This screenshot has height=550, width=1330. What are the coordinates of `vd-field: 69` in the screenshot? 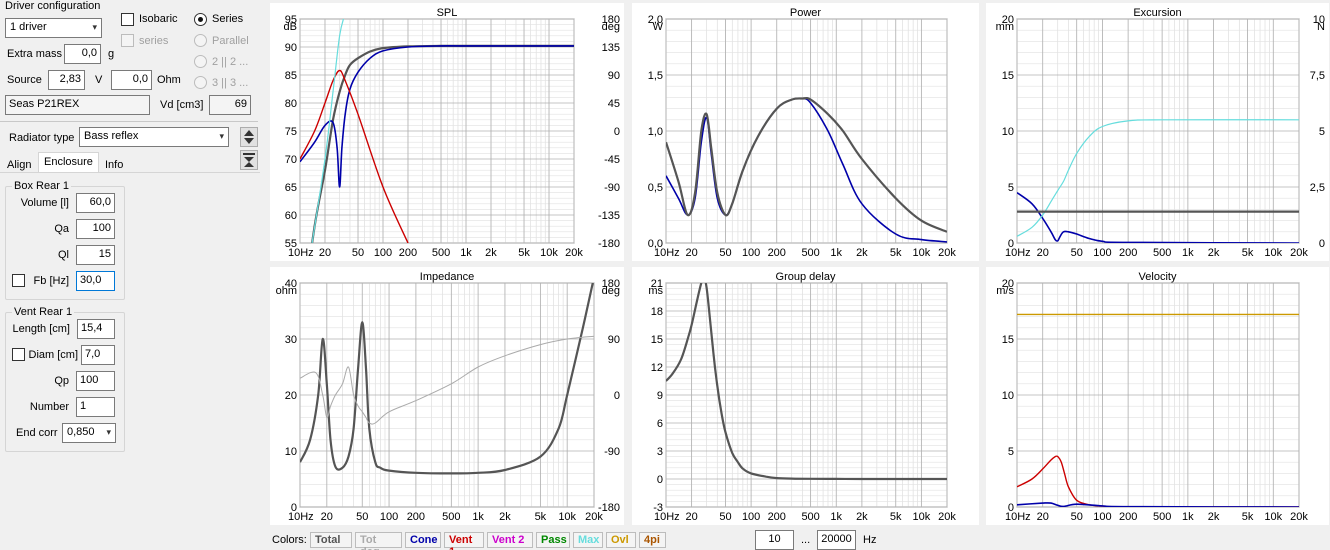 It's located at (230, 105).